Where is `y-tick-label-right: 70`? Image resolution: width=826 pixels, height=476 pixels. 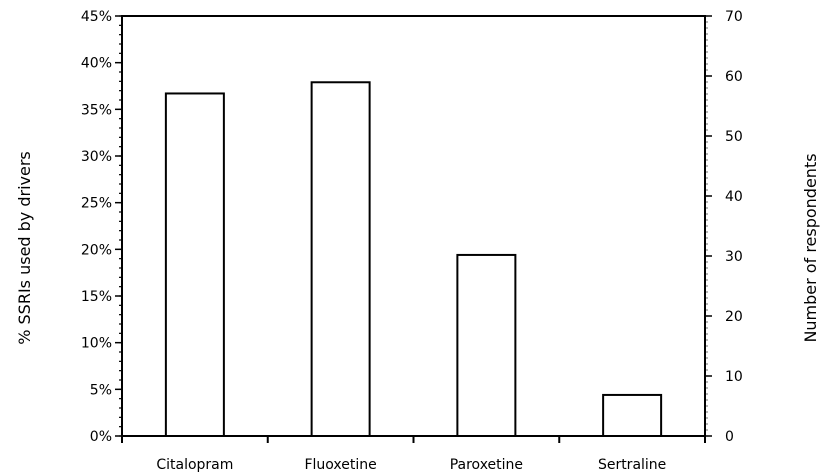 y-tick-label-right: 70 is located at coordinates (734, 17).